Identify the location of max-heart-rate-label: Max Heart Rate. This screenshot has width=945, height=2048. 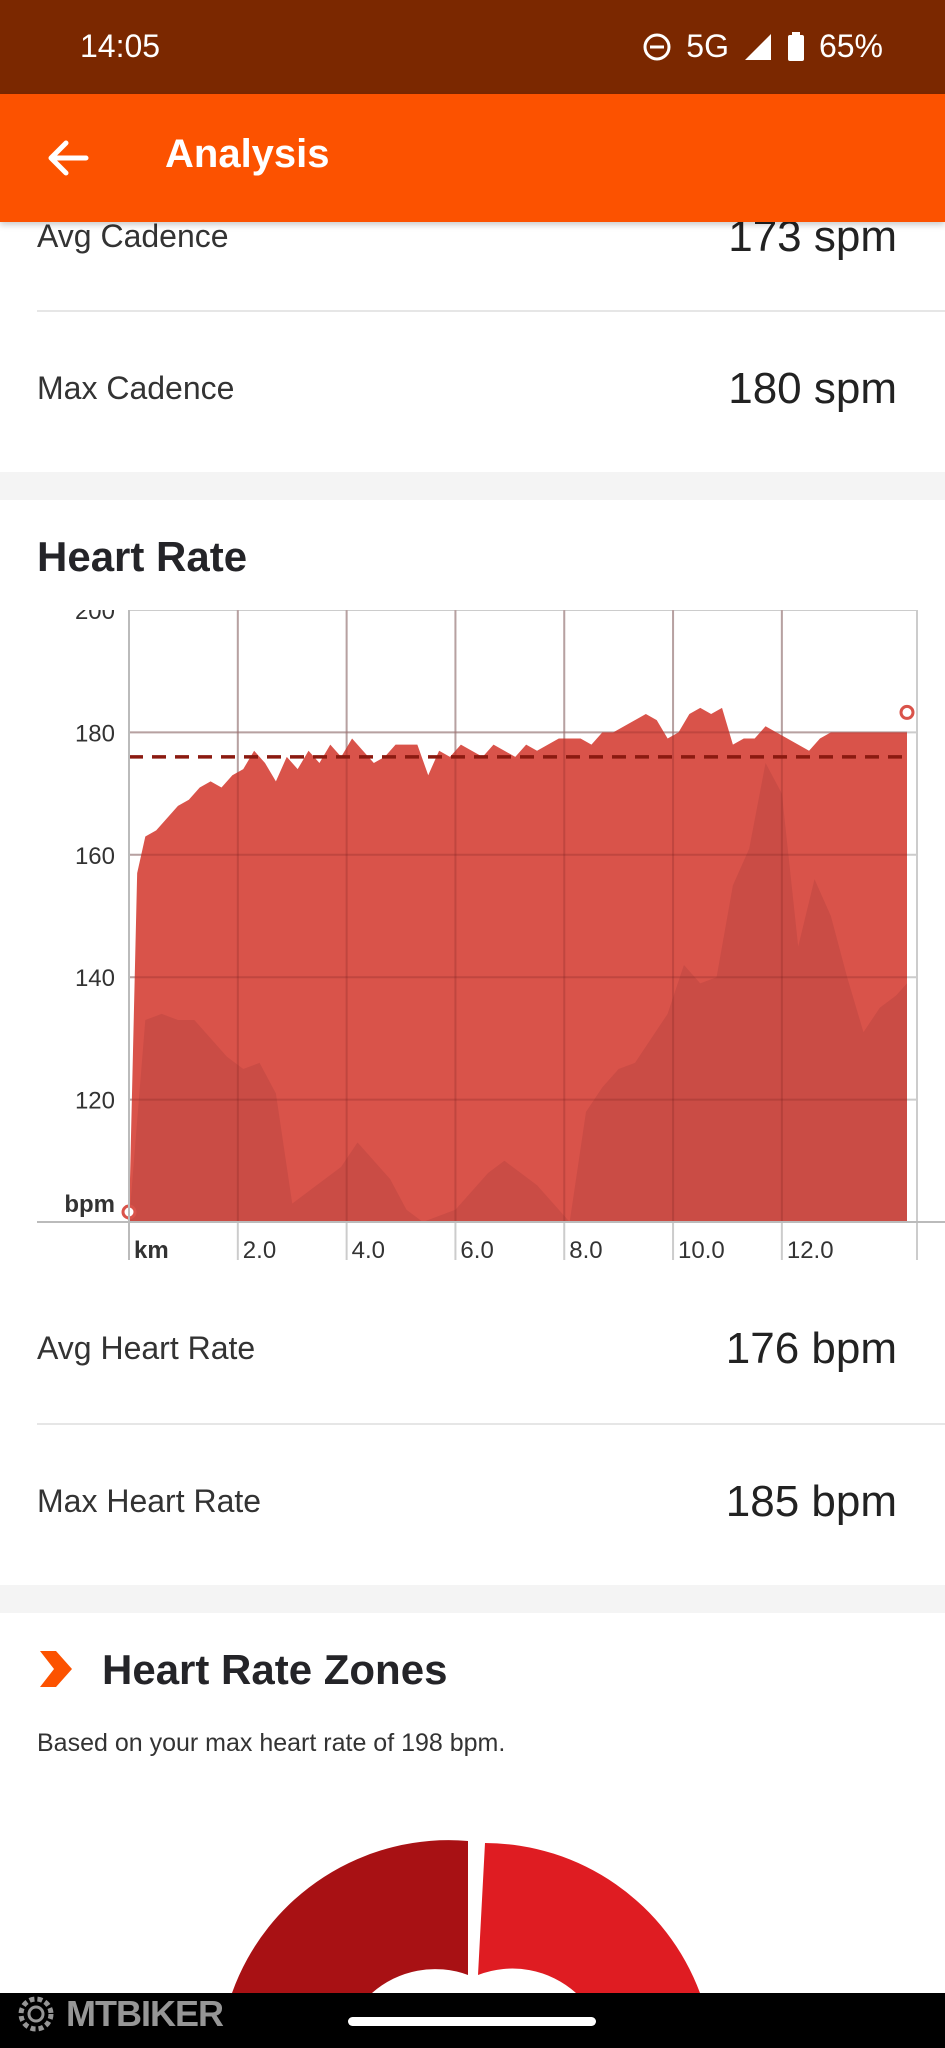
(149, 1501).